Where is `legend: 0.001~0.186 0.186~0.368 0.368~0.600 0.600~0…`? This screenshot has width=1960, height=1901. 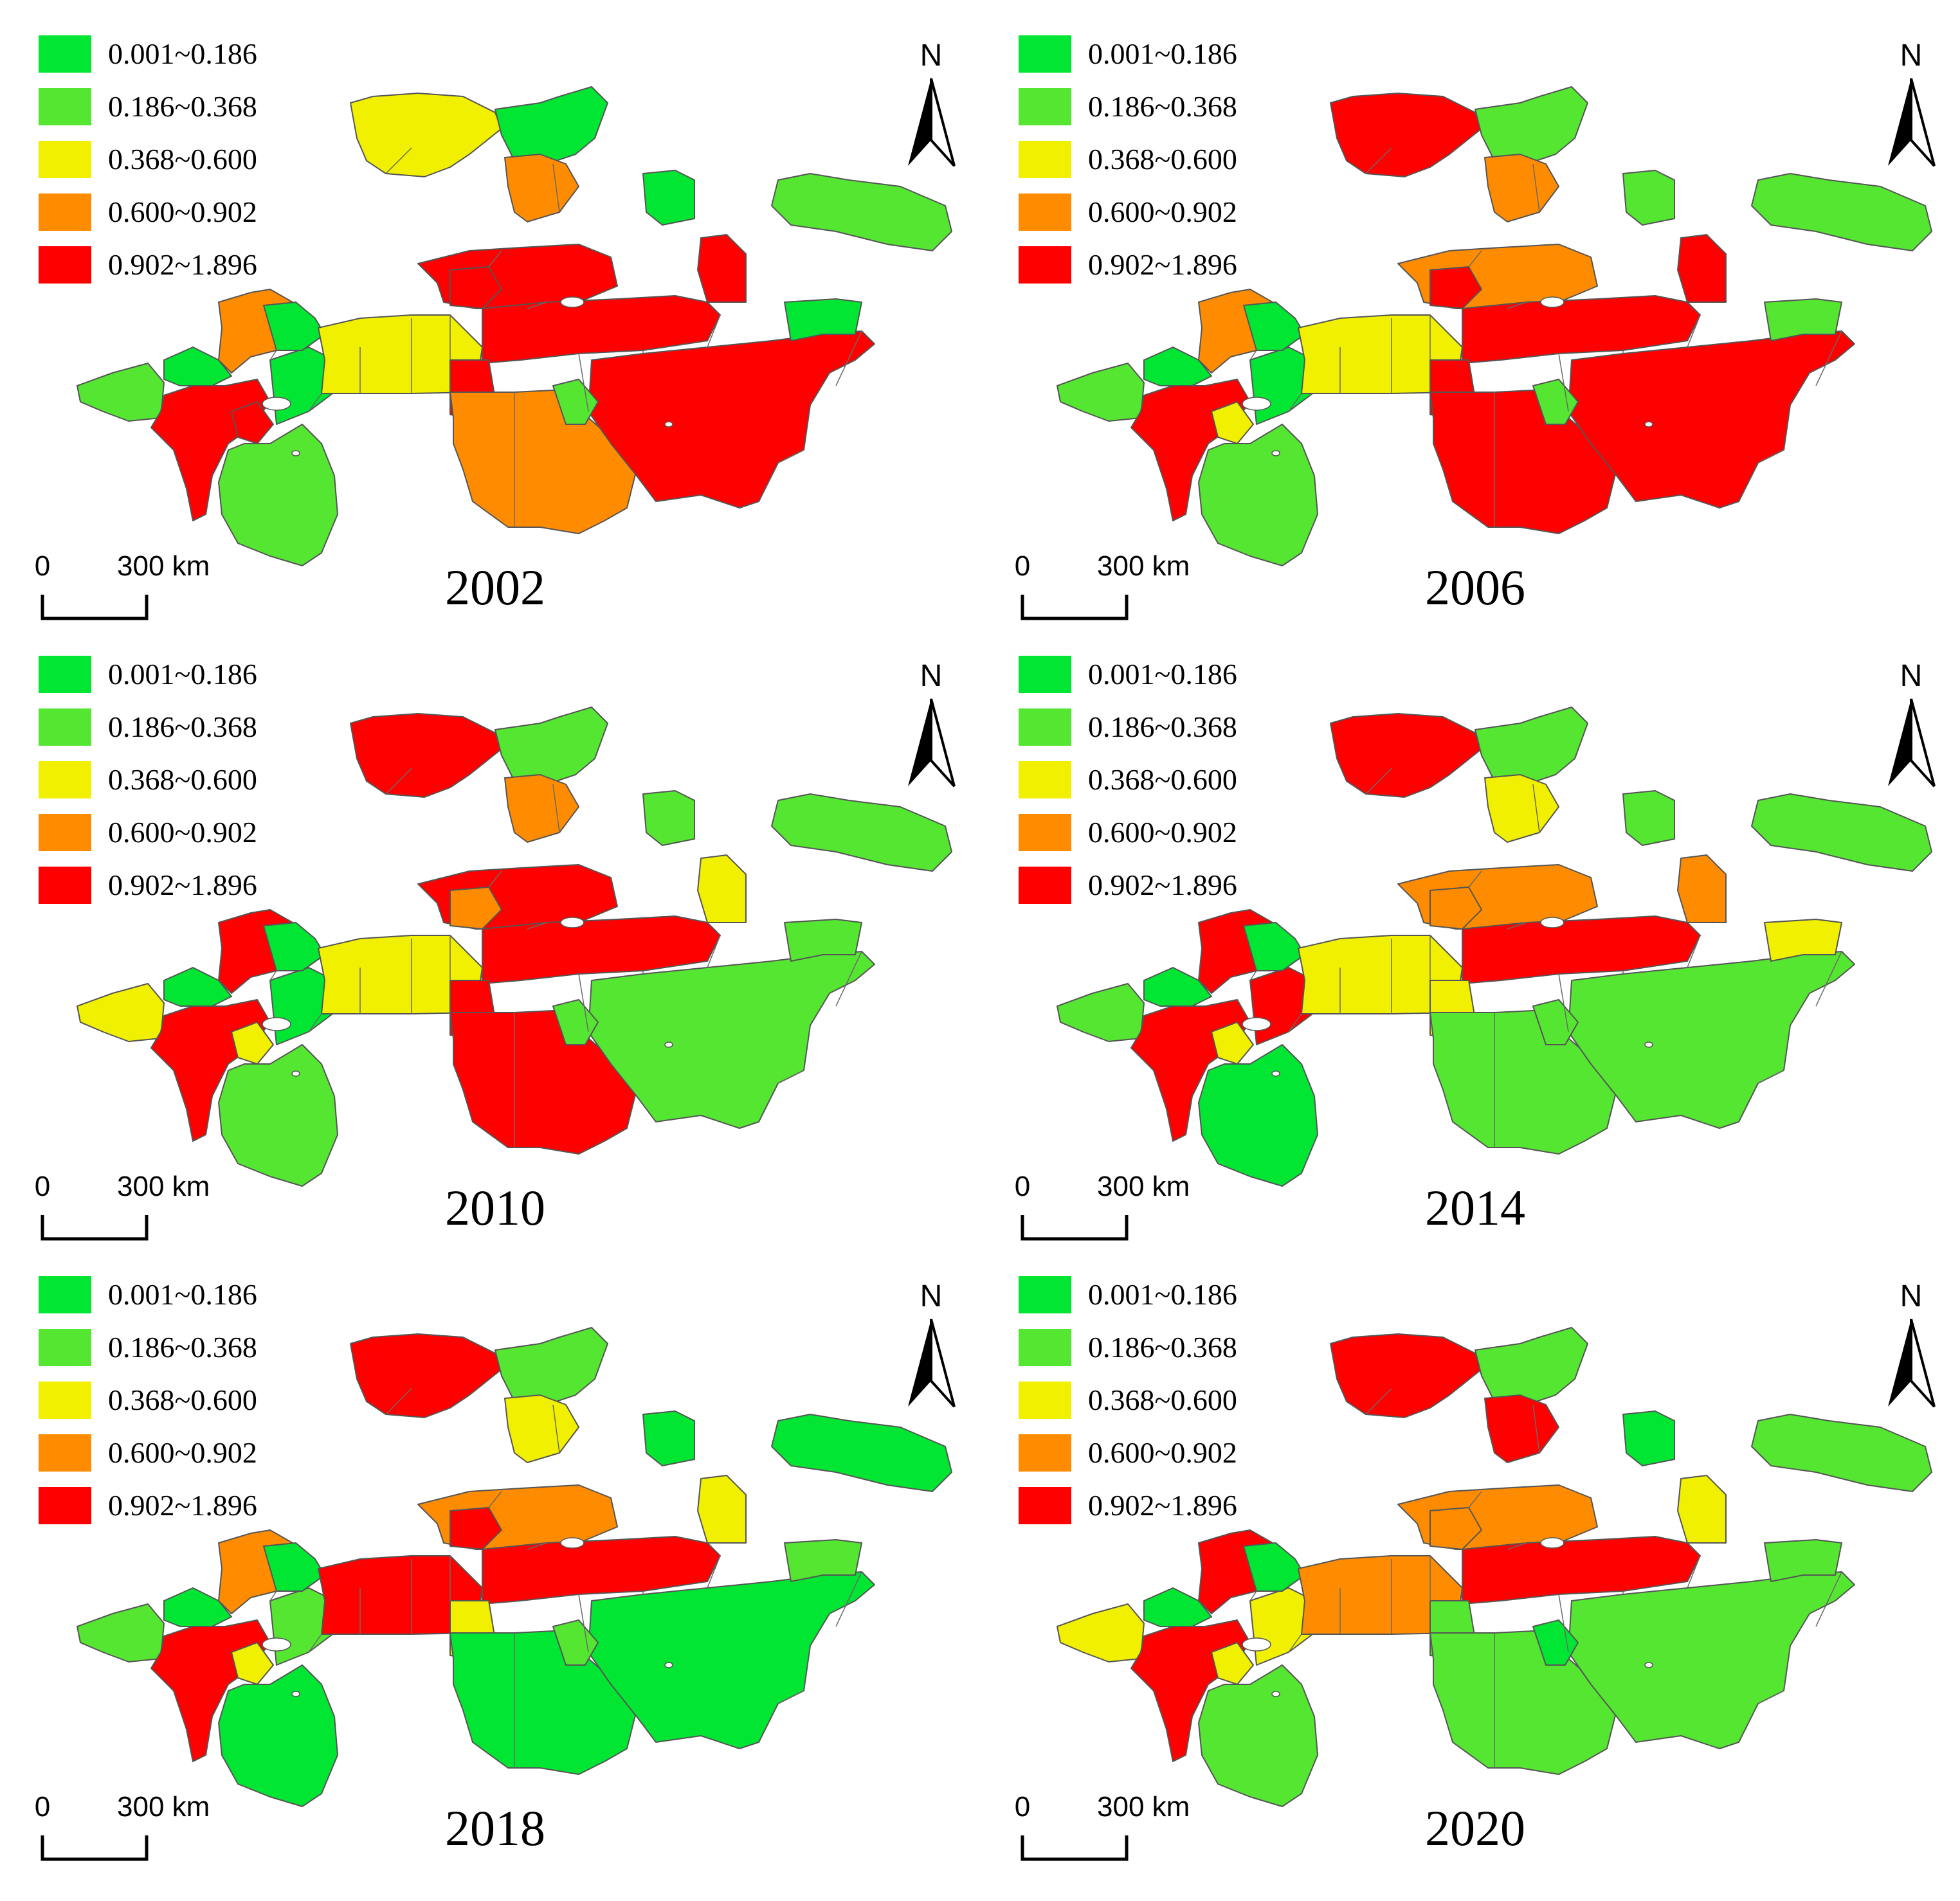 legend: 0.001~0.186 0.186~0.368 0.368~0.600 0.600~0… is located at coordinates (148, 1400).